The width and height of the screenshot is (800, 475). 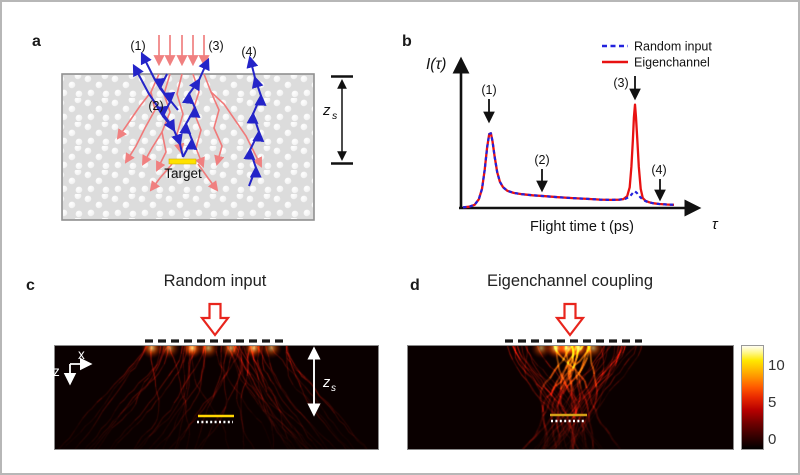 I want to click on ray-label-2: (2), so click(x=155, y=106).